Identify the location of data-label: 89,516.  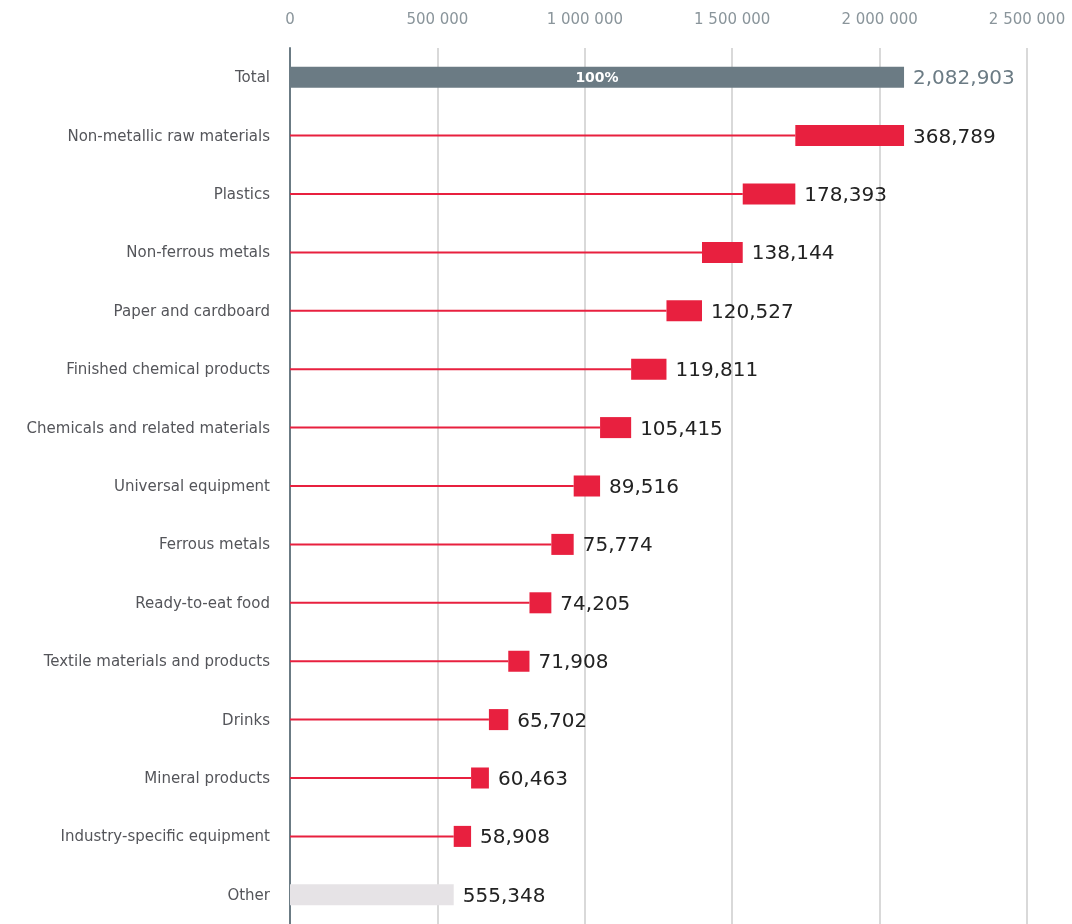
(644, 486).